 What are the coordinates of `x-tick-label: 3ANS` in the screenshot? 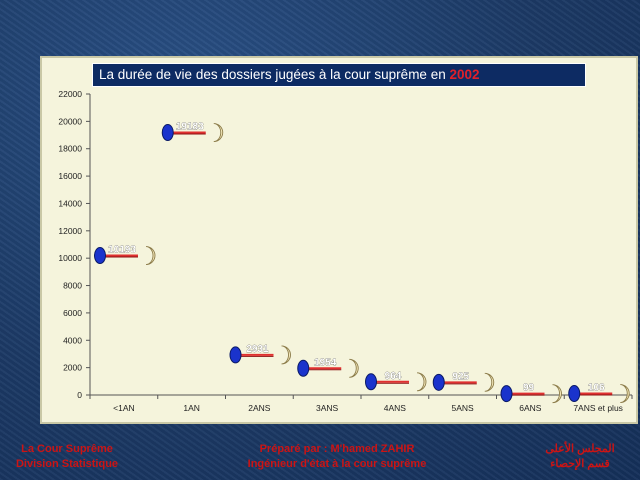 It's located at (327, 408).